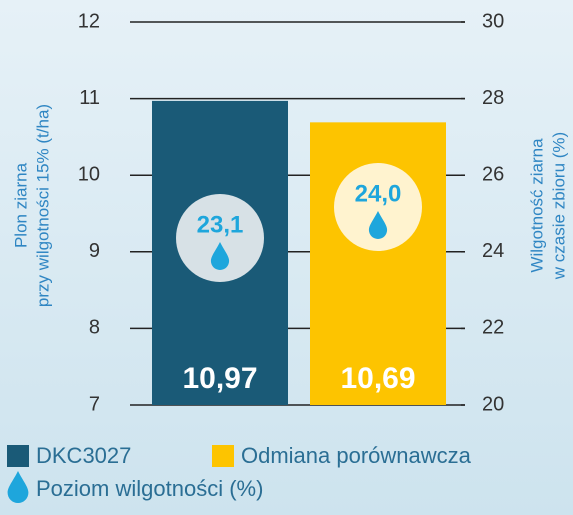 The image size is (573, 515). I want to click on legend-drop-icon, so click(18, 487).